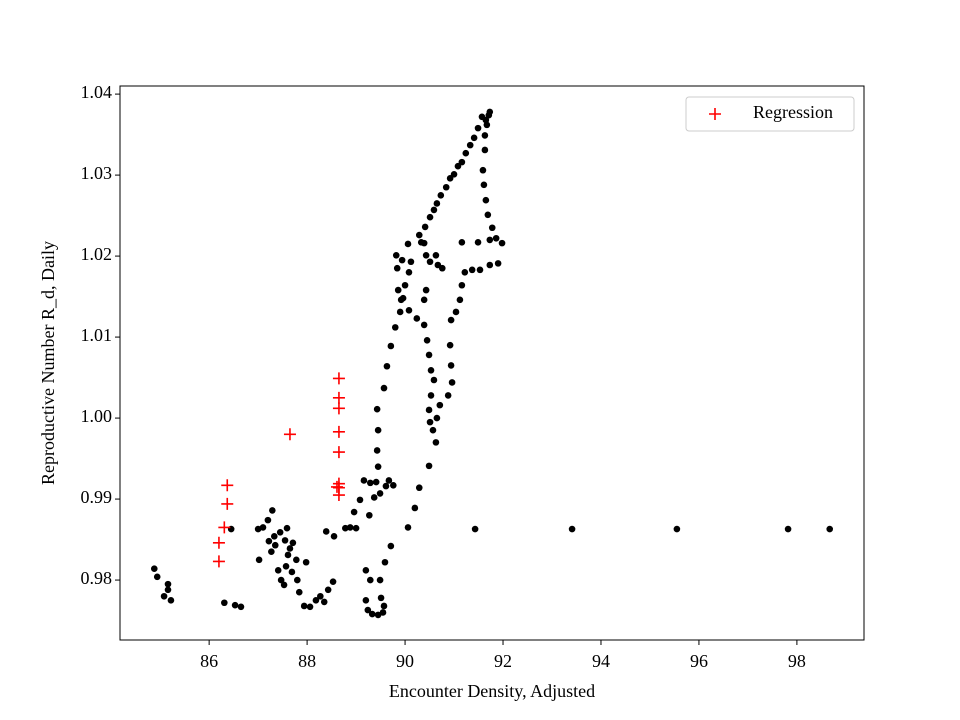 This screenshot has height=720, width=960. I want to click on legend-box, so click(770, 114).